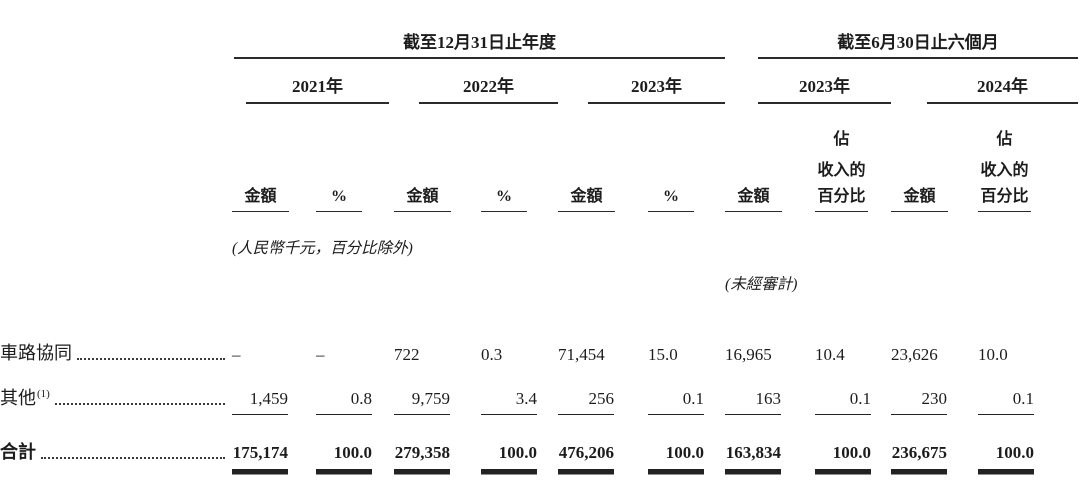 This screenshot has height=492, width=1080. What do you see at coordinates (581, 354) in the screenshot?
I see `value-cell: 71,454` at bounding box center [581, 354].